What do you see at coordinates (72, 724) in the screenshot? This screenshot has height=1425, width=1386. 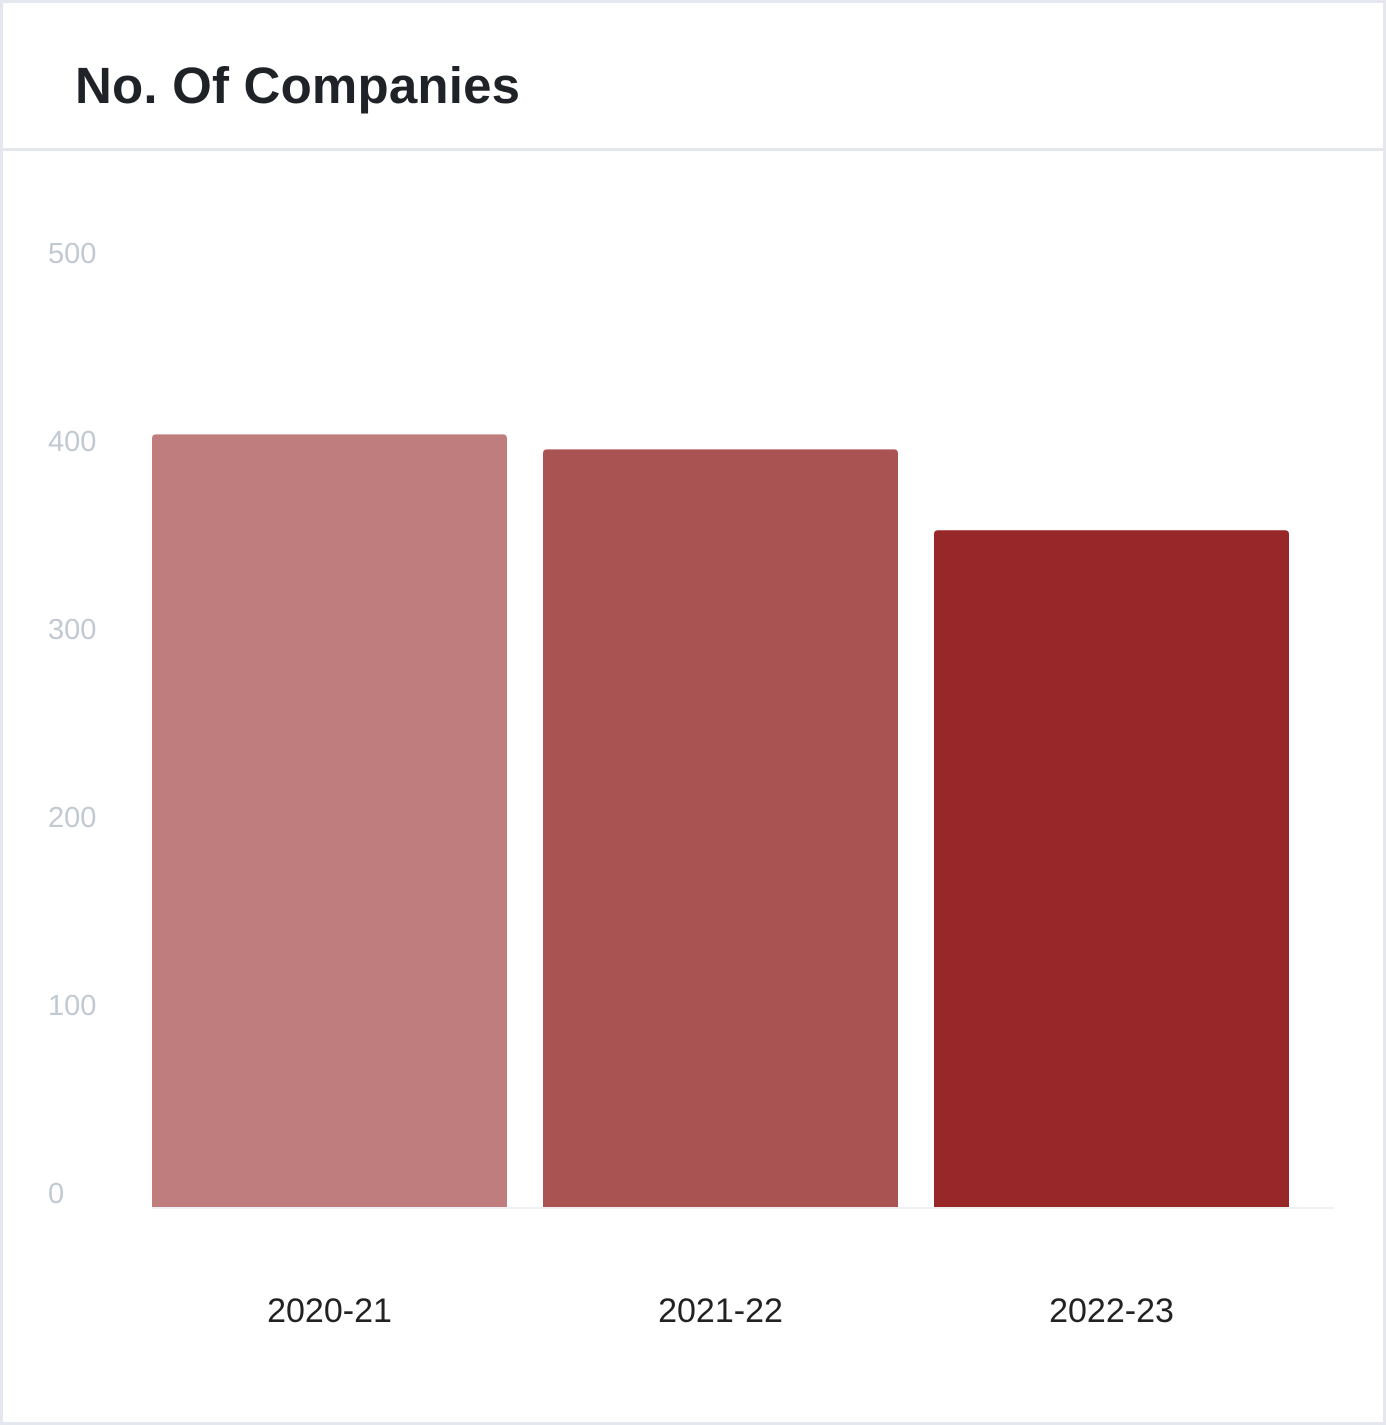 I see `y-axis-ticks: 0 100 200 300 400 500` at bounding box center [72, 724].